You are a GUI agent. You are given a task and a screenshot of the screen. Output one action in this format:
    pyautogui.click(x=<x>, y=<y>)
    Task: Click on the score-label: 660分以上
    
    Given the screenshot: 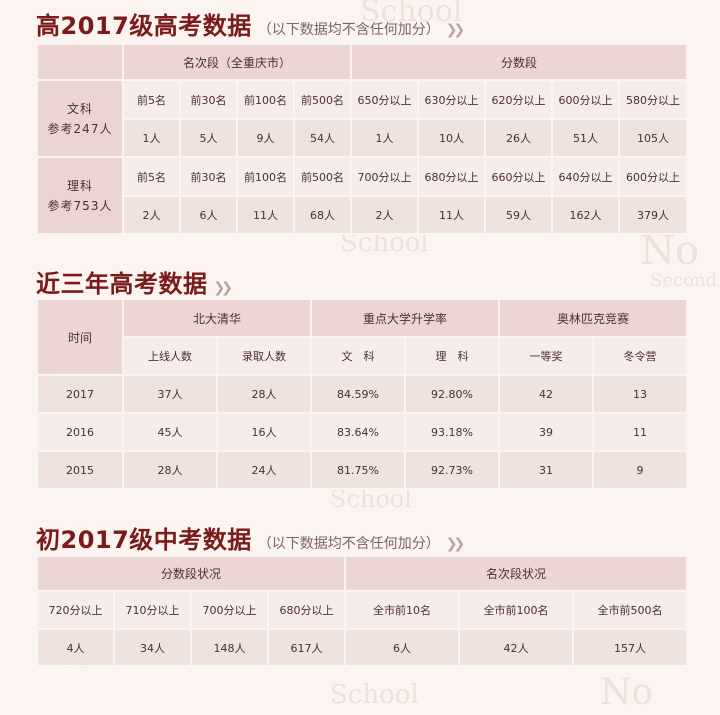 What is the action you would take?
    pyautogui.click(x=519, y=176)
    